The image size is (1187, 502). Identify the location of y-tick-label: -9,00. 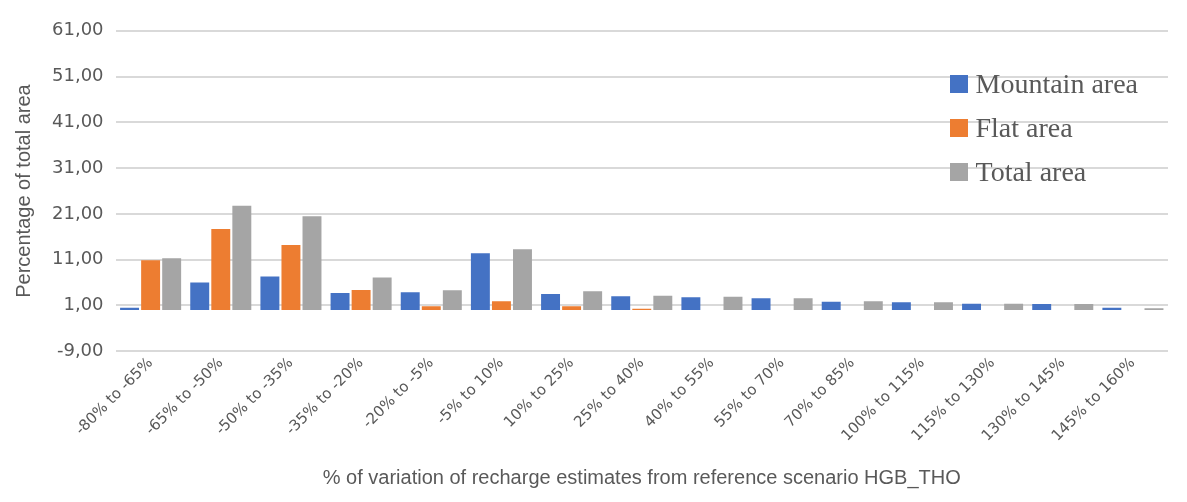
(80, 349).